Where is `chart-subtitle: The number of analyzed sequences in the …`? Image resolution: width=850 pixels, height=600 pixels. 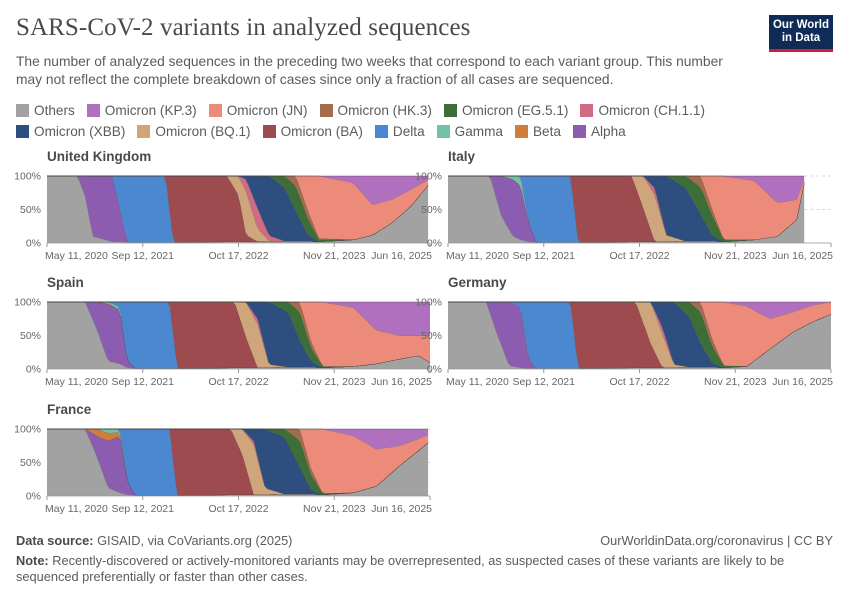
chart-subtitle: The number of analyzed sequences in the … is located at coordinates (369, 70).